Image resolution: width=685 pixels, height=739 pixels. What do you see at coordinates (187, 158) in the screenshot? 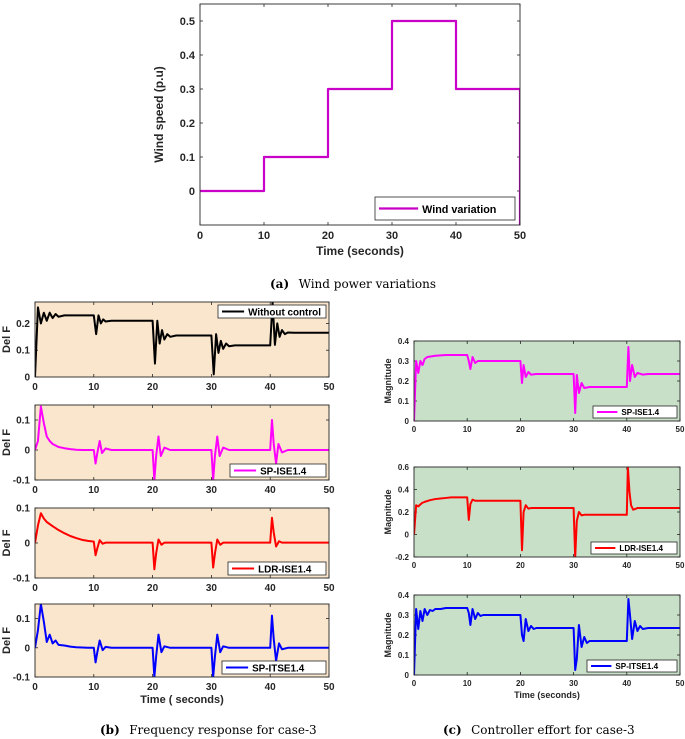
I see `wind-ytick-label: 0.1` at bounding box center [187, 158].